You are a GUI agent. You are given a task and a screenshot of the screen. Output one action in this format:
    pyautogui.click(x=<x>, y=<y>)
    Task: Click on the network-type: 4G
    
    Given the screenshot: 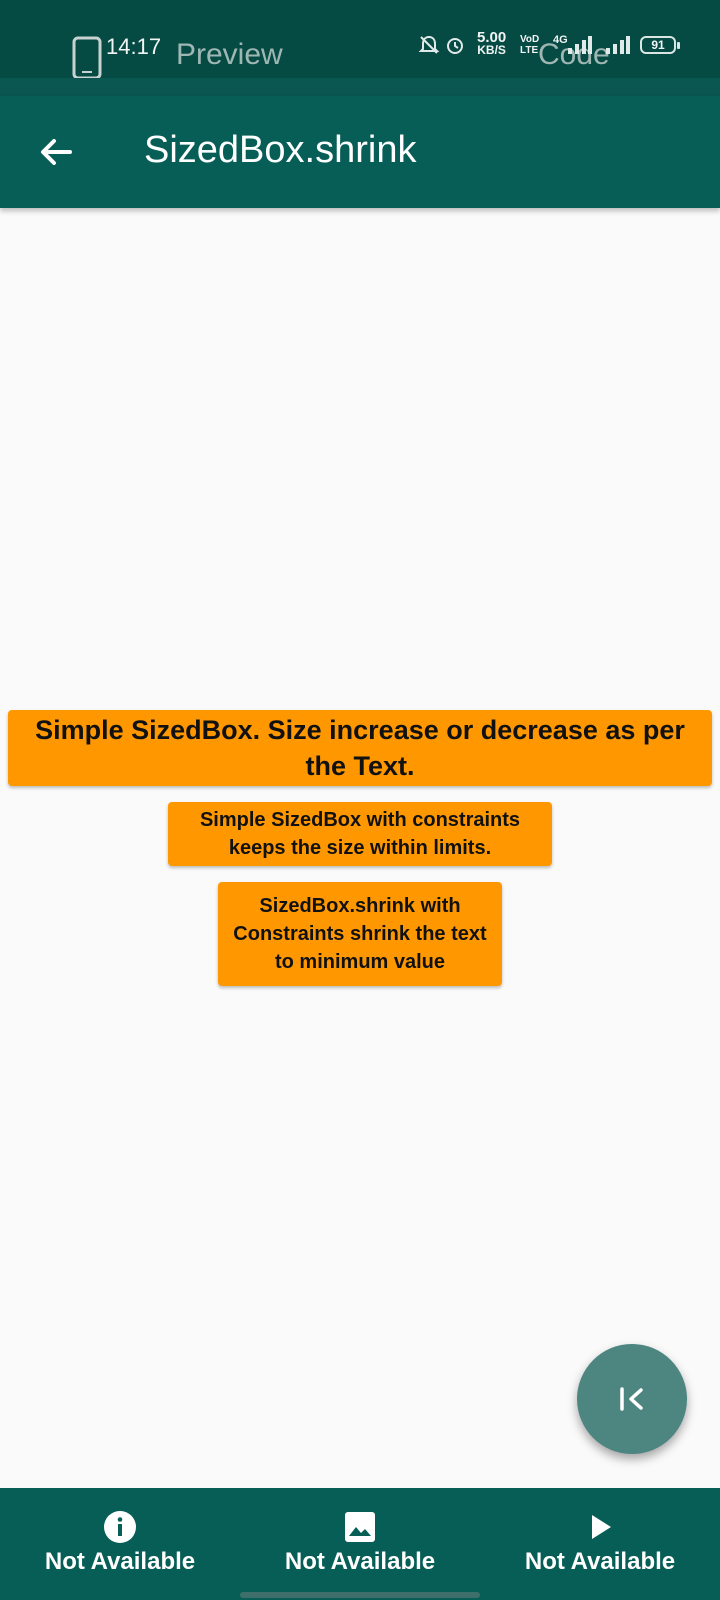 What is the action you would take?
    pyautogui.click(x=560, y=40)
    